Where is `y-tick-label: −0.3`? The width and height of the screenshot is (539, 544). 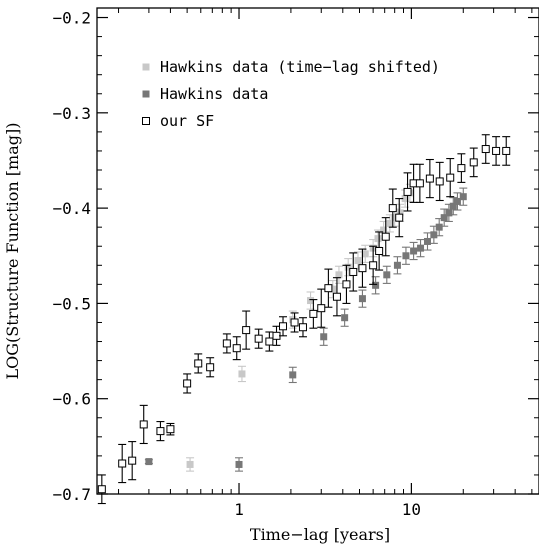 y-tick-label: −0.3 is located at coordinates (71, 113).